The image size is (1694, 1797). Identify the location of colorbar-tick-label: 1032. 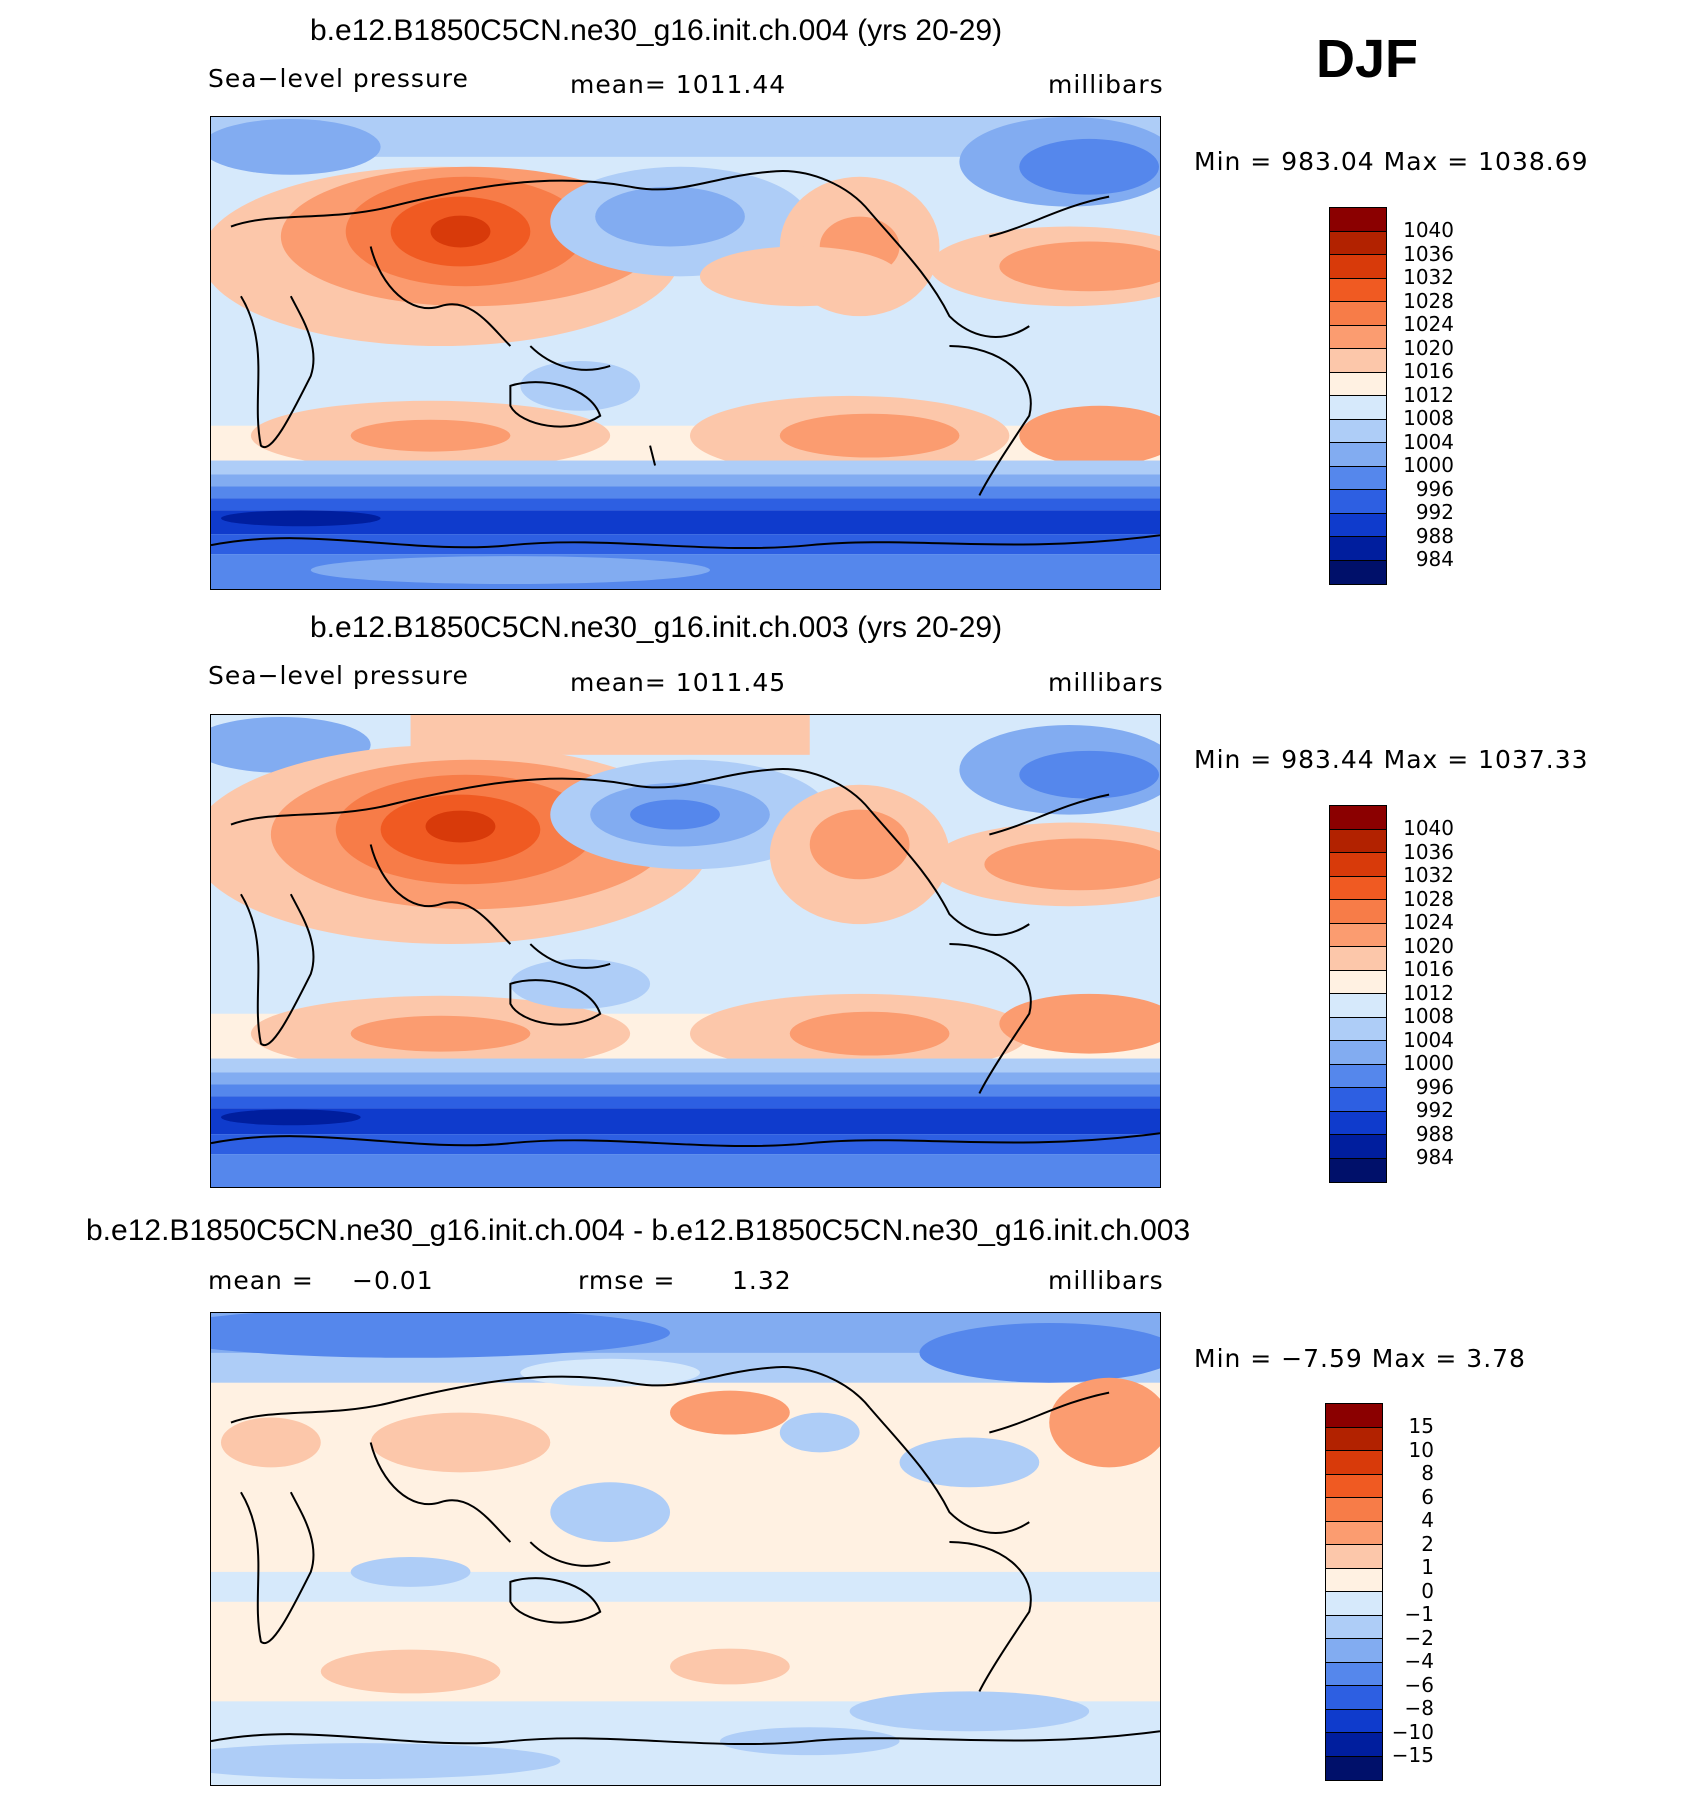
(1428, 875).